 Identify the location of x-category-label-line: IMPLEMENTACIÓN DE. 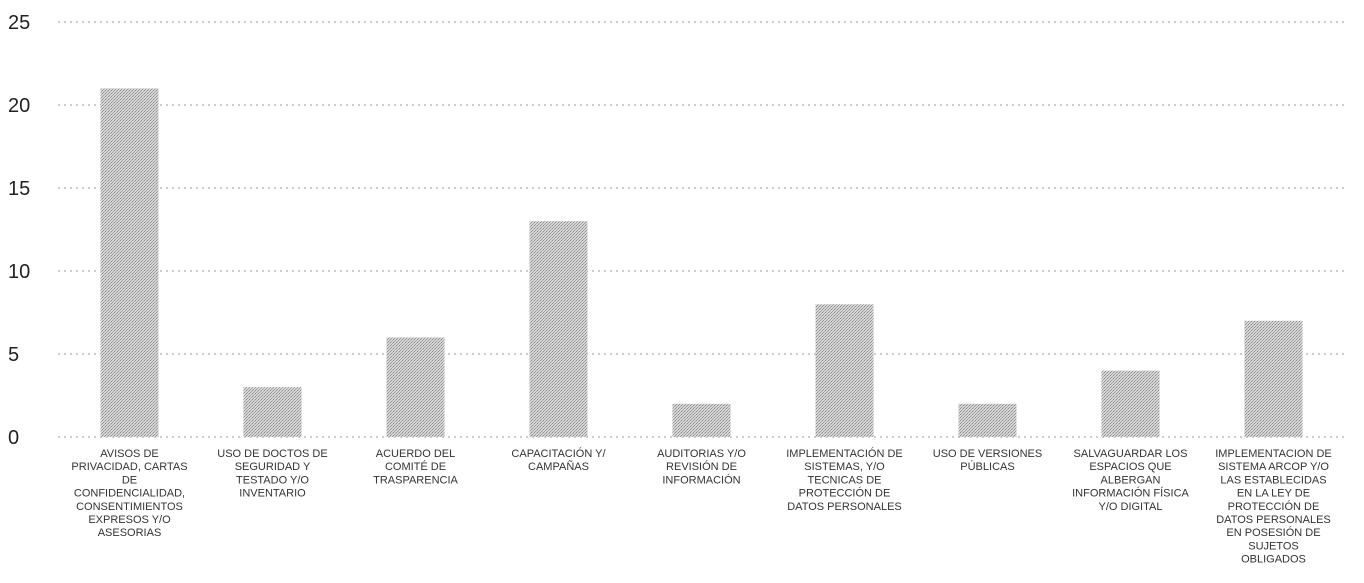
(844, 453).